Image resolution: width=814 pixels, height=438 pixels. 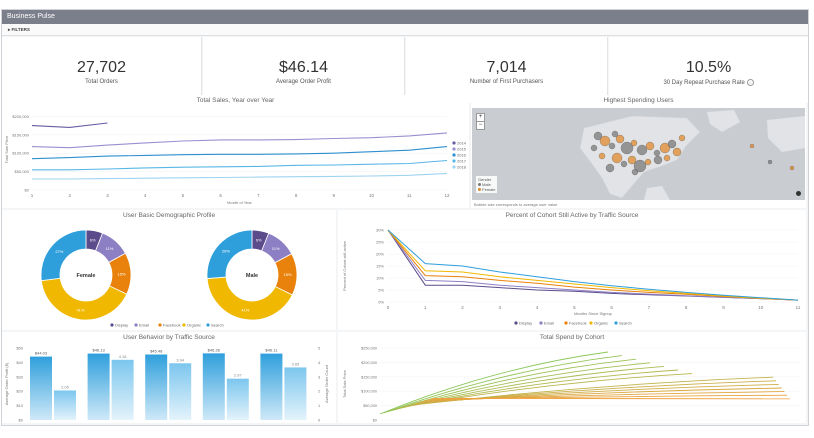 I want to click on y-axis-label: Total Sale Price, so click(x=6, y=149).